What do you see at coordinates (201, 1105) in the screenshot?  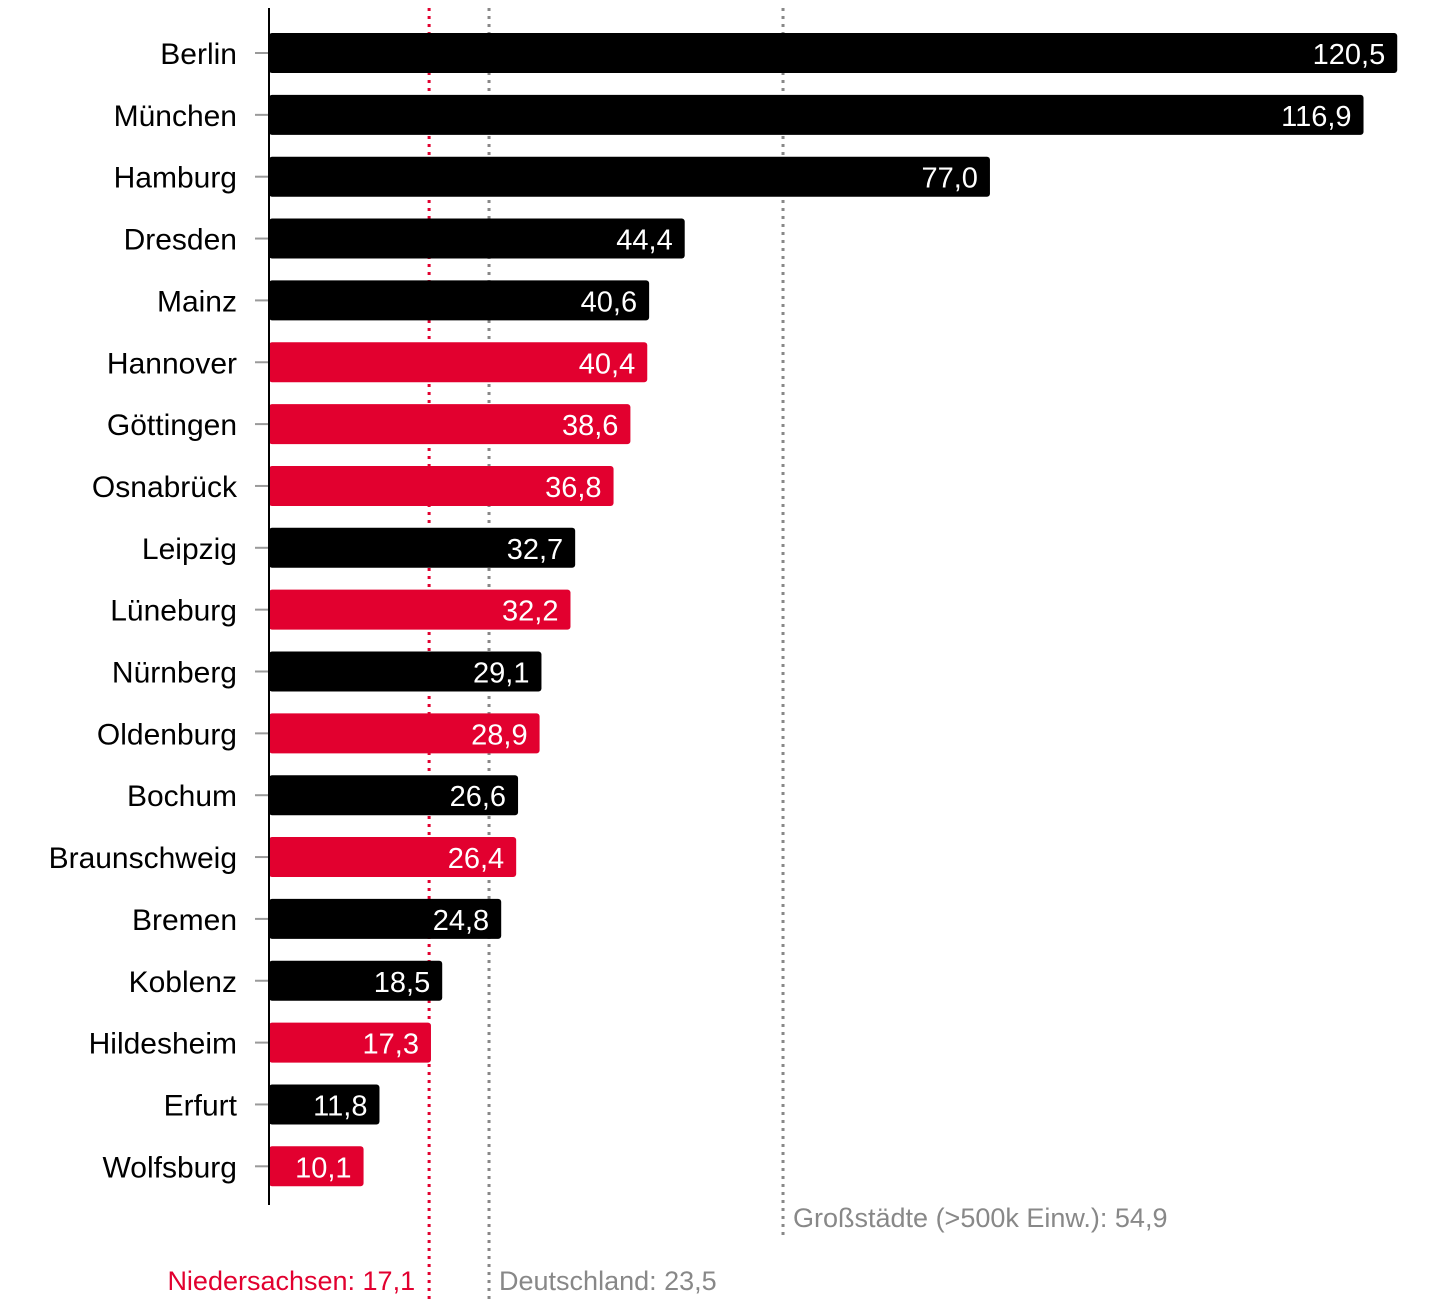 I see `category-label: Erfurt` at bounding box center [201, 1105].